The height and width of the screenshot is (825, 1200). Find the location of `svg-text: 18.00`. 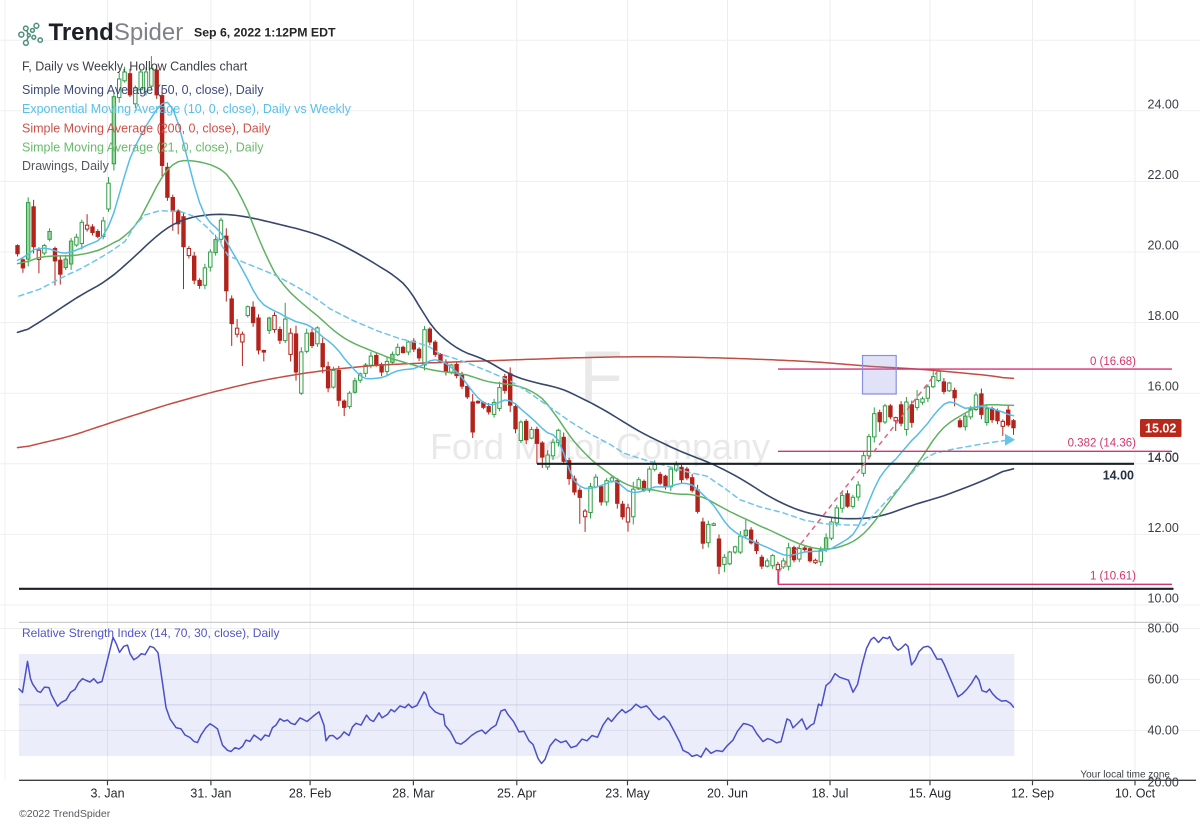

svg-text: 18.00 is located at coordinates (1163, 316).